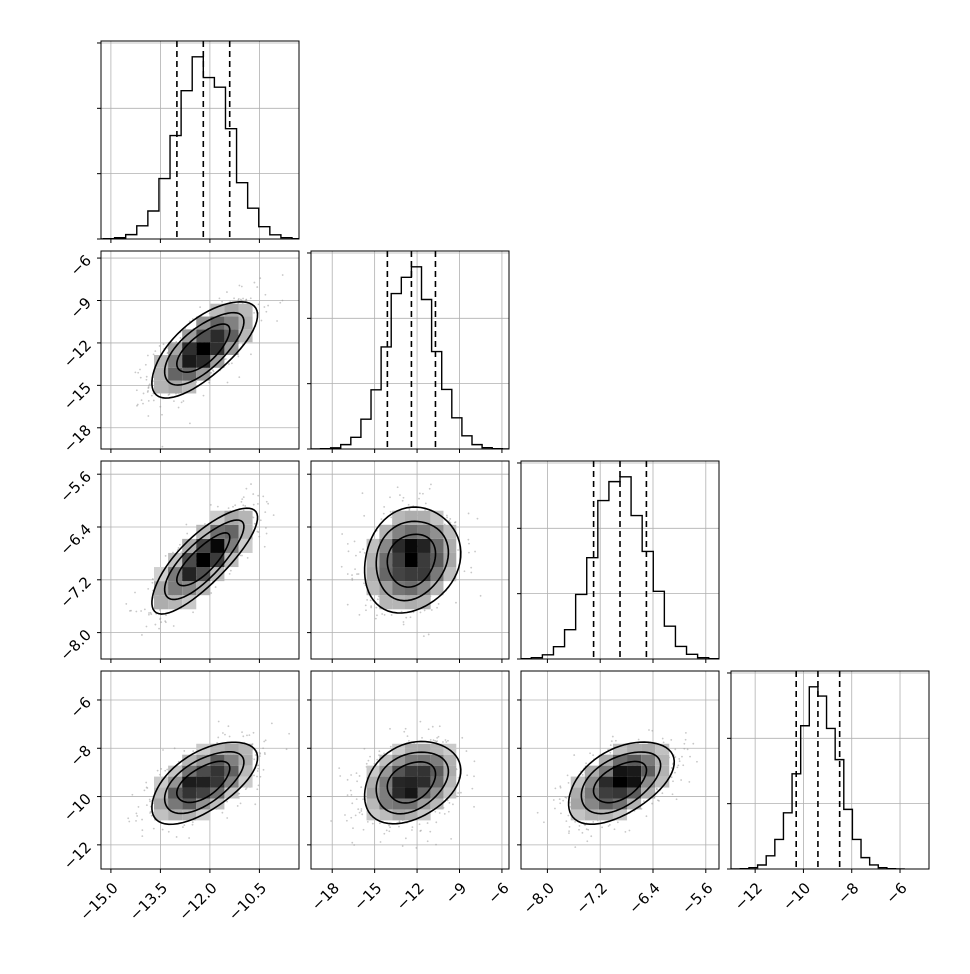  I want to click on x-tick-label: −12, so click(748, 896).